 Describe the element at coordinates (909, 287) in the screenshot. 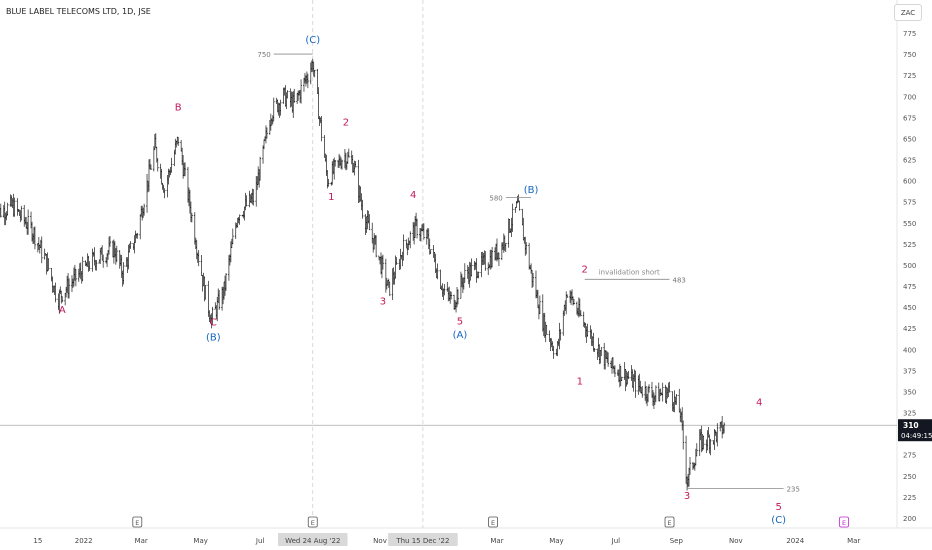

I see `y-tick-label: 475` at that location.